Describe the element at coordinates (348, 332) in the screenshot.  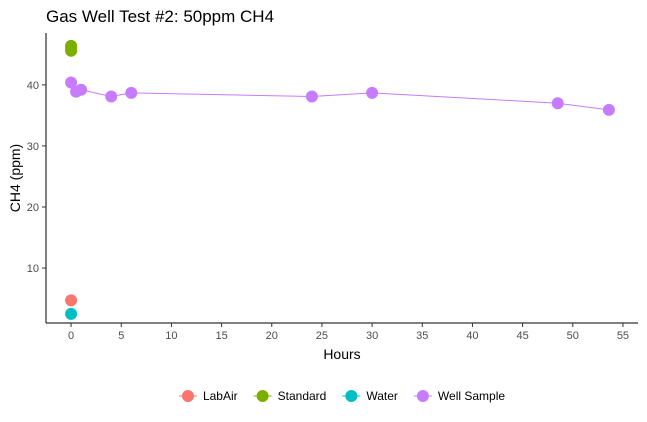
I see `x-axis-ticks: 0 5 10 15 20 25 30 35 40 45 50 55` at that location.